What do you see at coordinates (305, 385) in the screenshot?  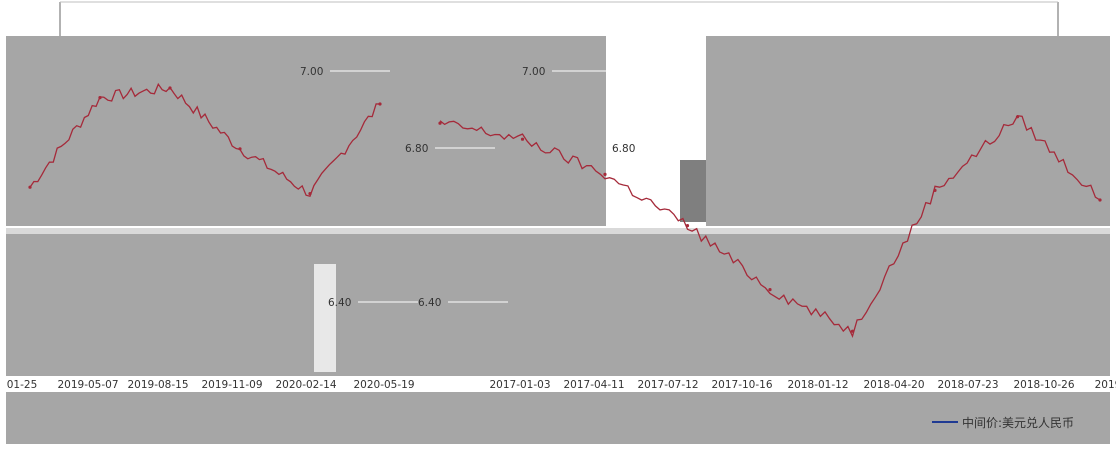 I see `x-tick-label: 2020-02-14` at bounding box center [305, 385].